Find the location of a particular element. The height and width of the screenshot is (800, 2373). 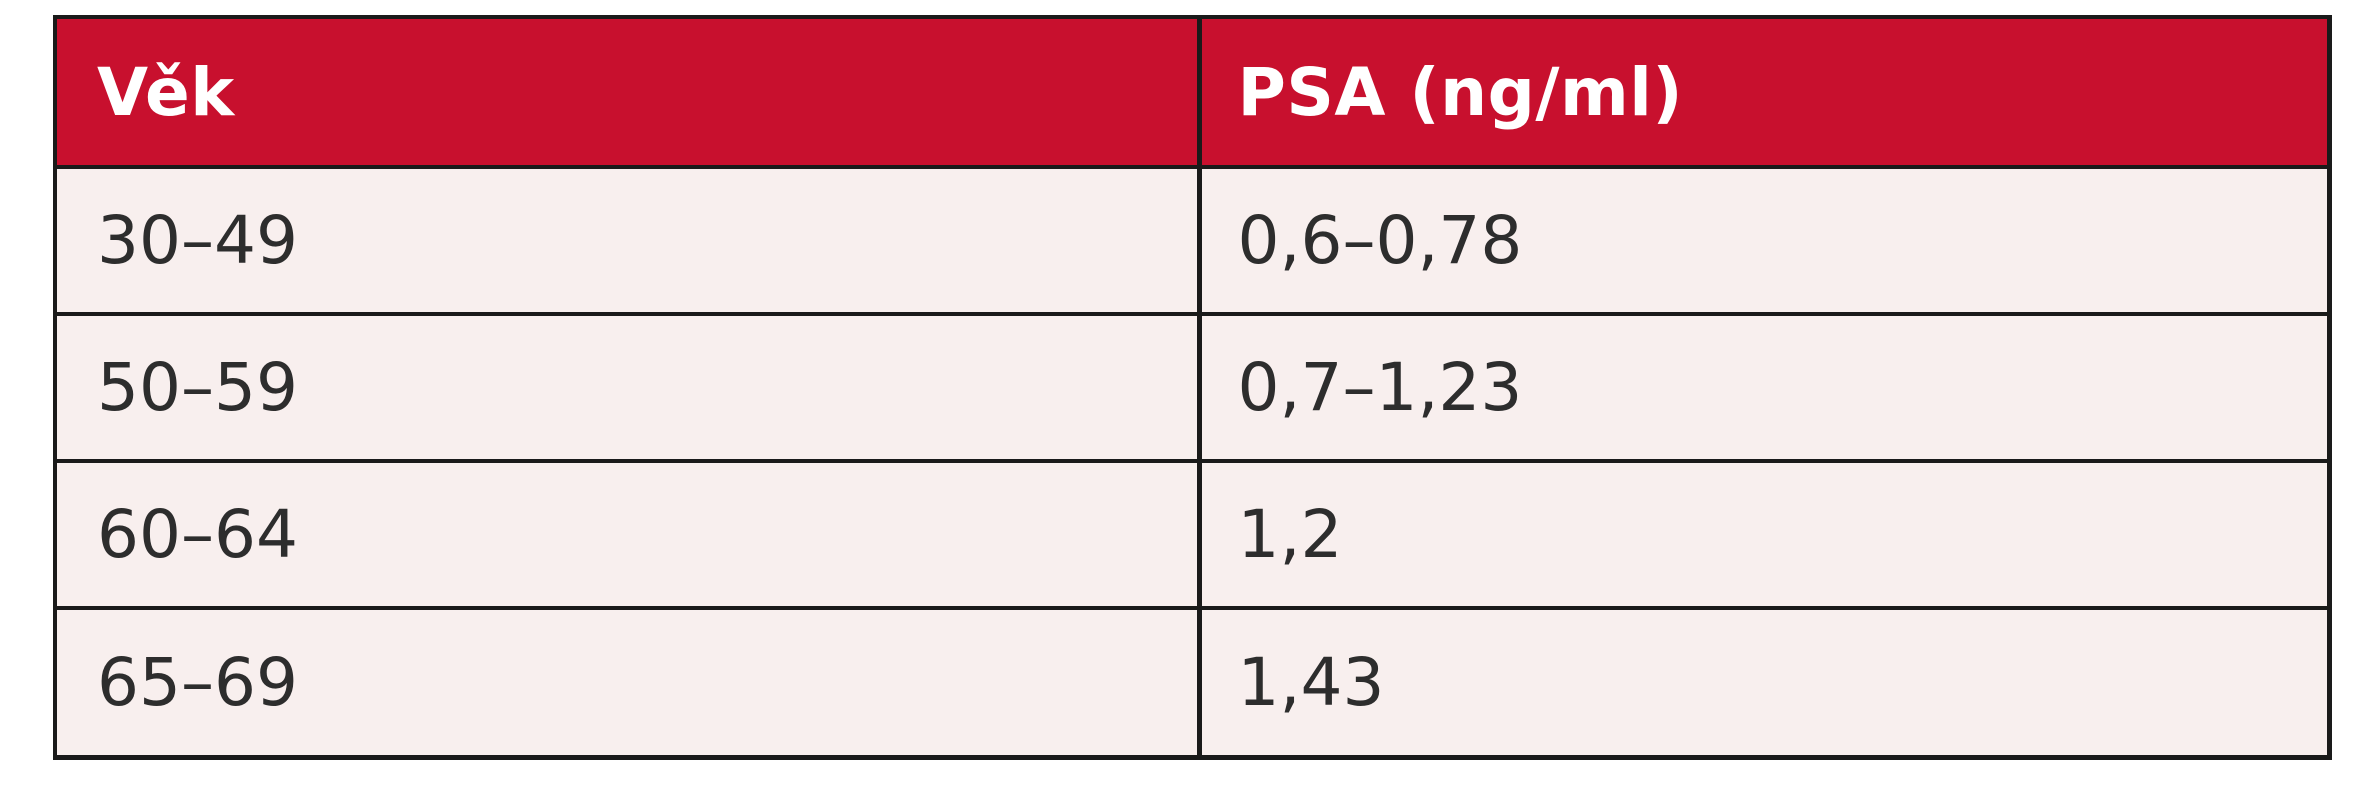

cell-psa: 1,43 is located at coordinates (1311, 682).